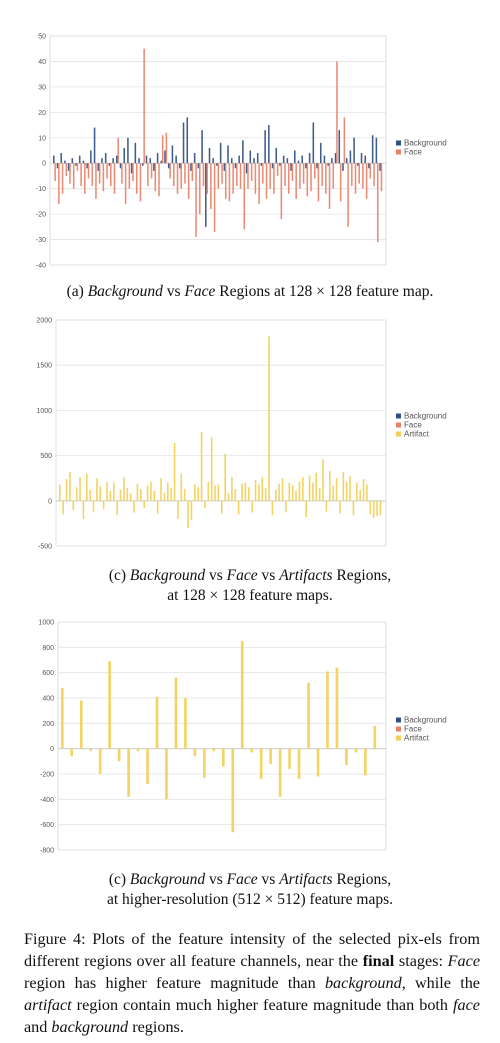 The width and height of the screenshot is (500, 1043). What do you see at coordinates (398, 720) in the screenshot?
I see `chart-c-legend-swatch-background` at bounding box center [398, 720].